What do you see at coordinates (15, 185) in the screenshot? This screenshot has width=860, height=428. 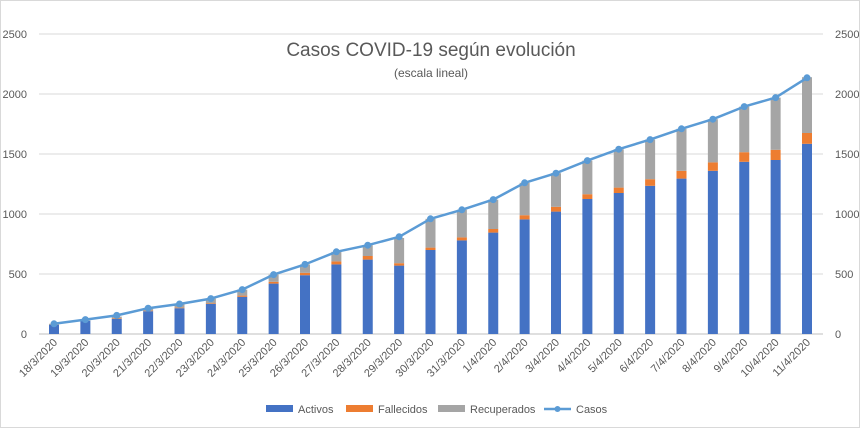 I see `y-axis-left: 0 500 1000 1500 2000 2500` at bounding box center [15, 185].